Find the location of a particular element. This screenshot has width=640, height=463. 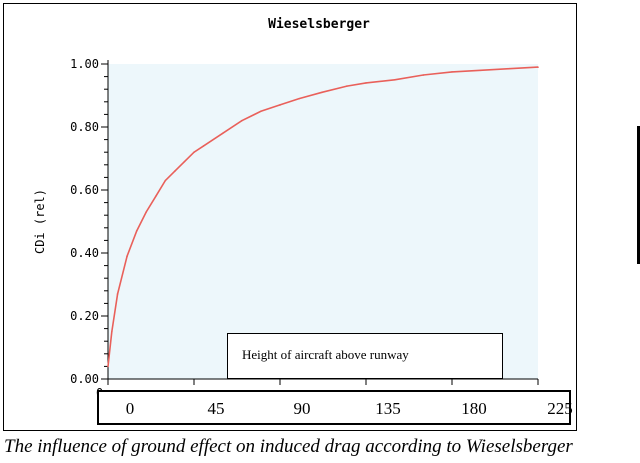

x-tick-label: 45 is located at coordinates (216, 408).